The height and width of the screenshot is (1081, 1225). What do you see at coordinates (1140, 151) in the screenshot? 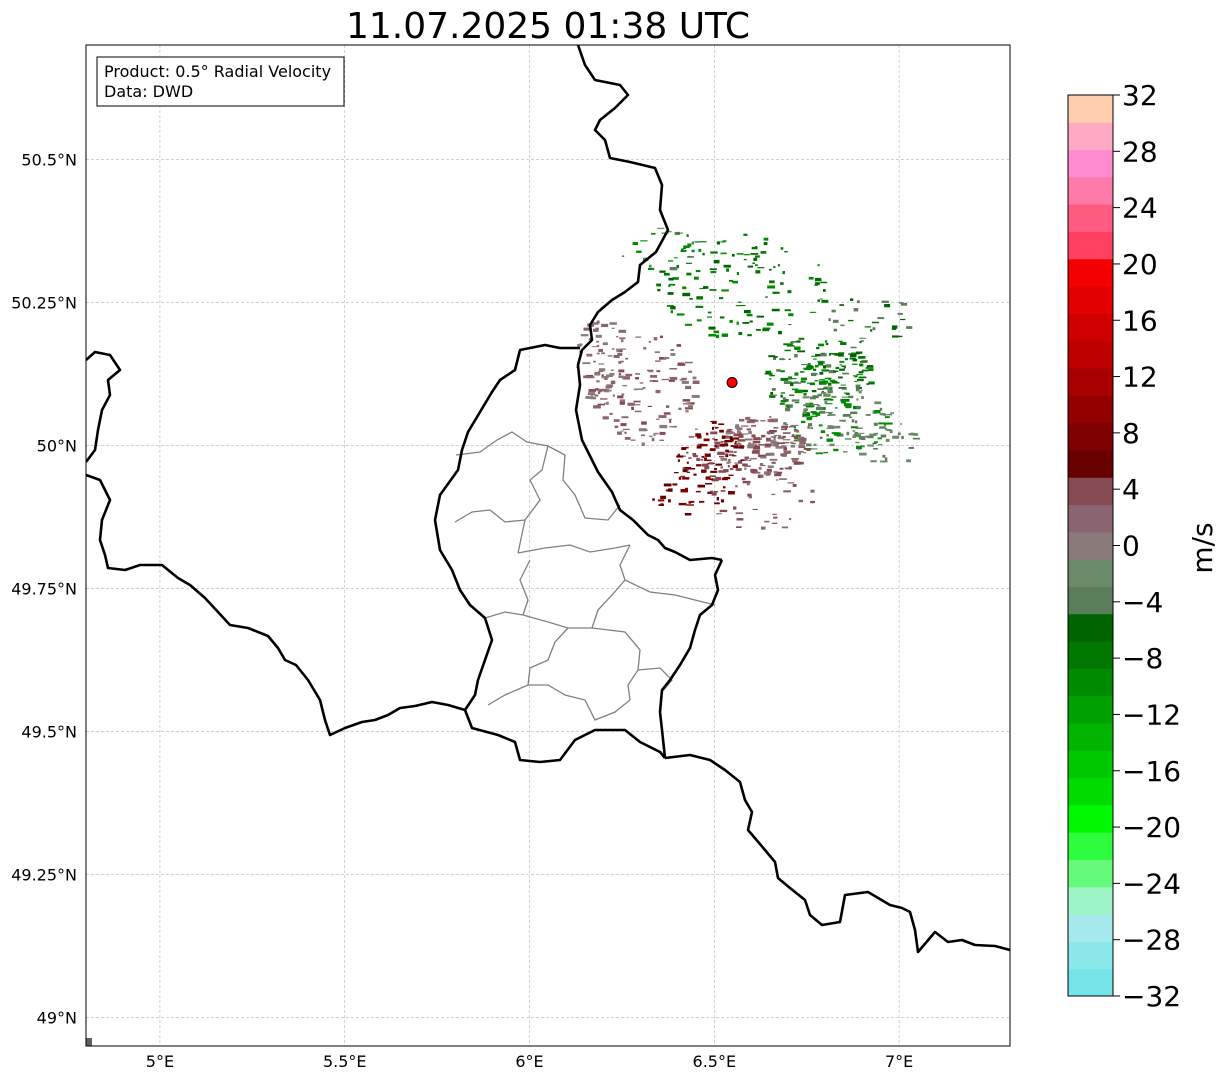
I see `colorbar-tick-label: 28` at bounding box center [1140, 151].